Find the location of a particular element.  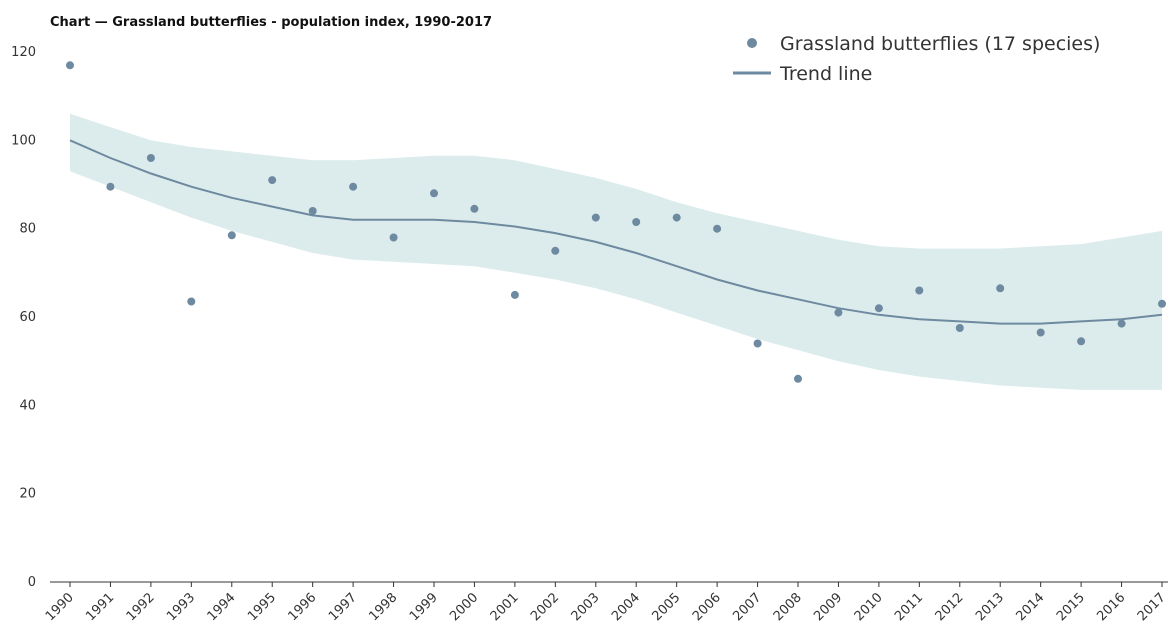

x-tick-label: 2014 is located at coordinates (1030, 607).